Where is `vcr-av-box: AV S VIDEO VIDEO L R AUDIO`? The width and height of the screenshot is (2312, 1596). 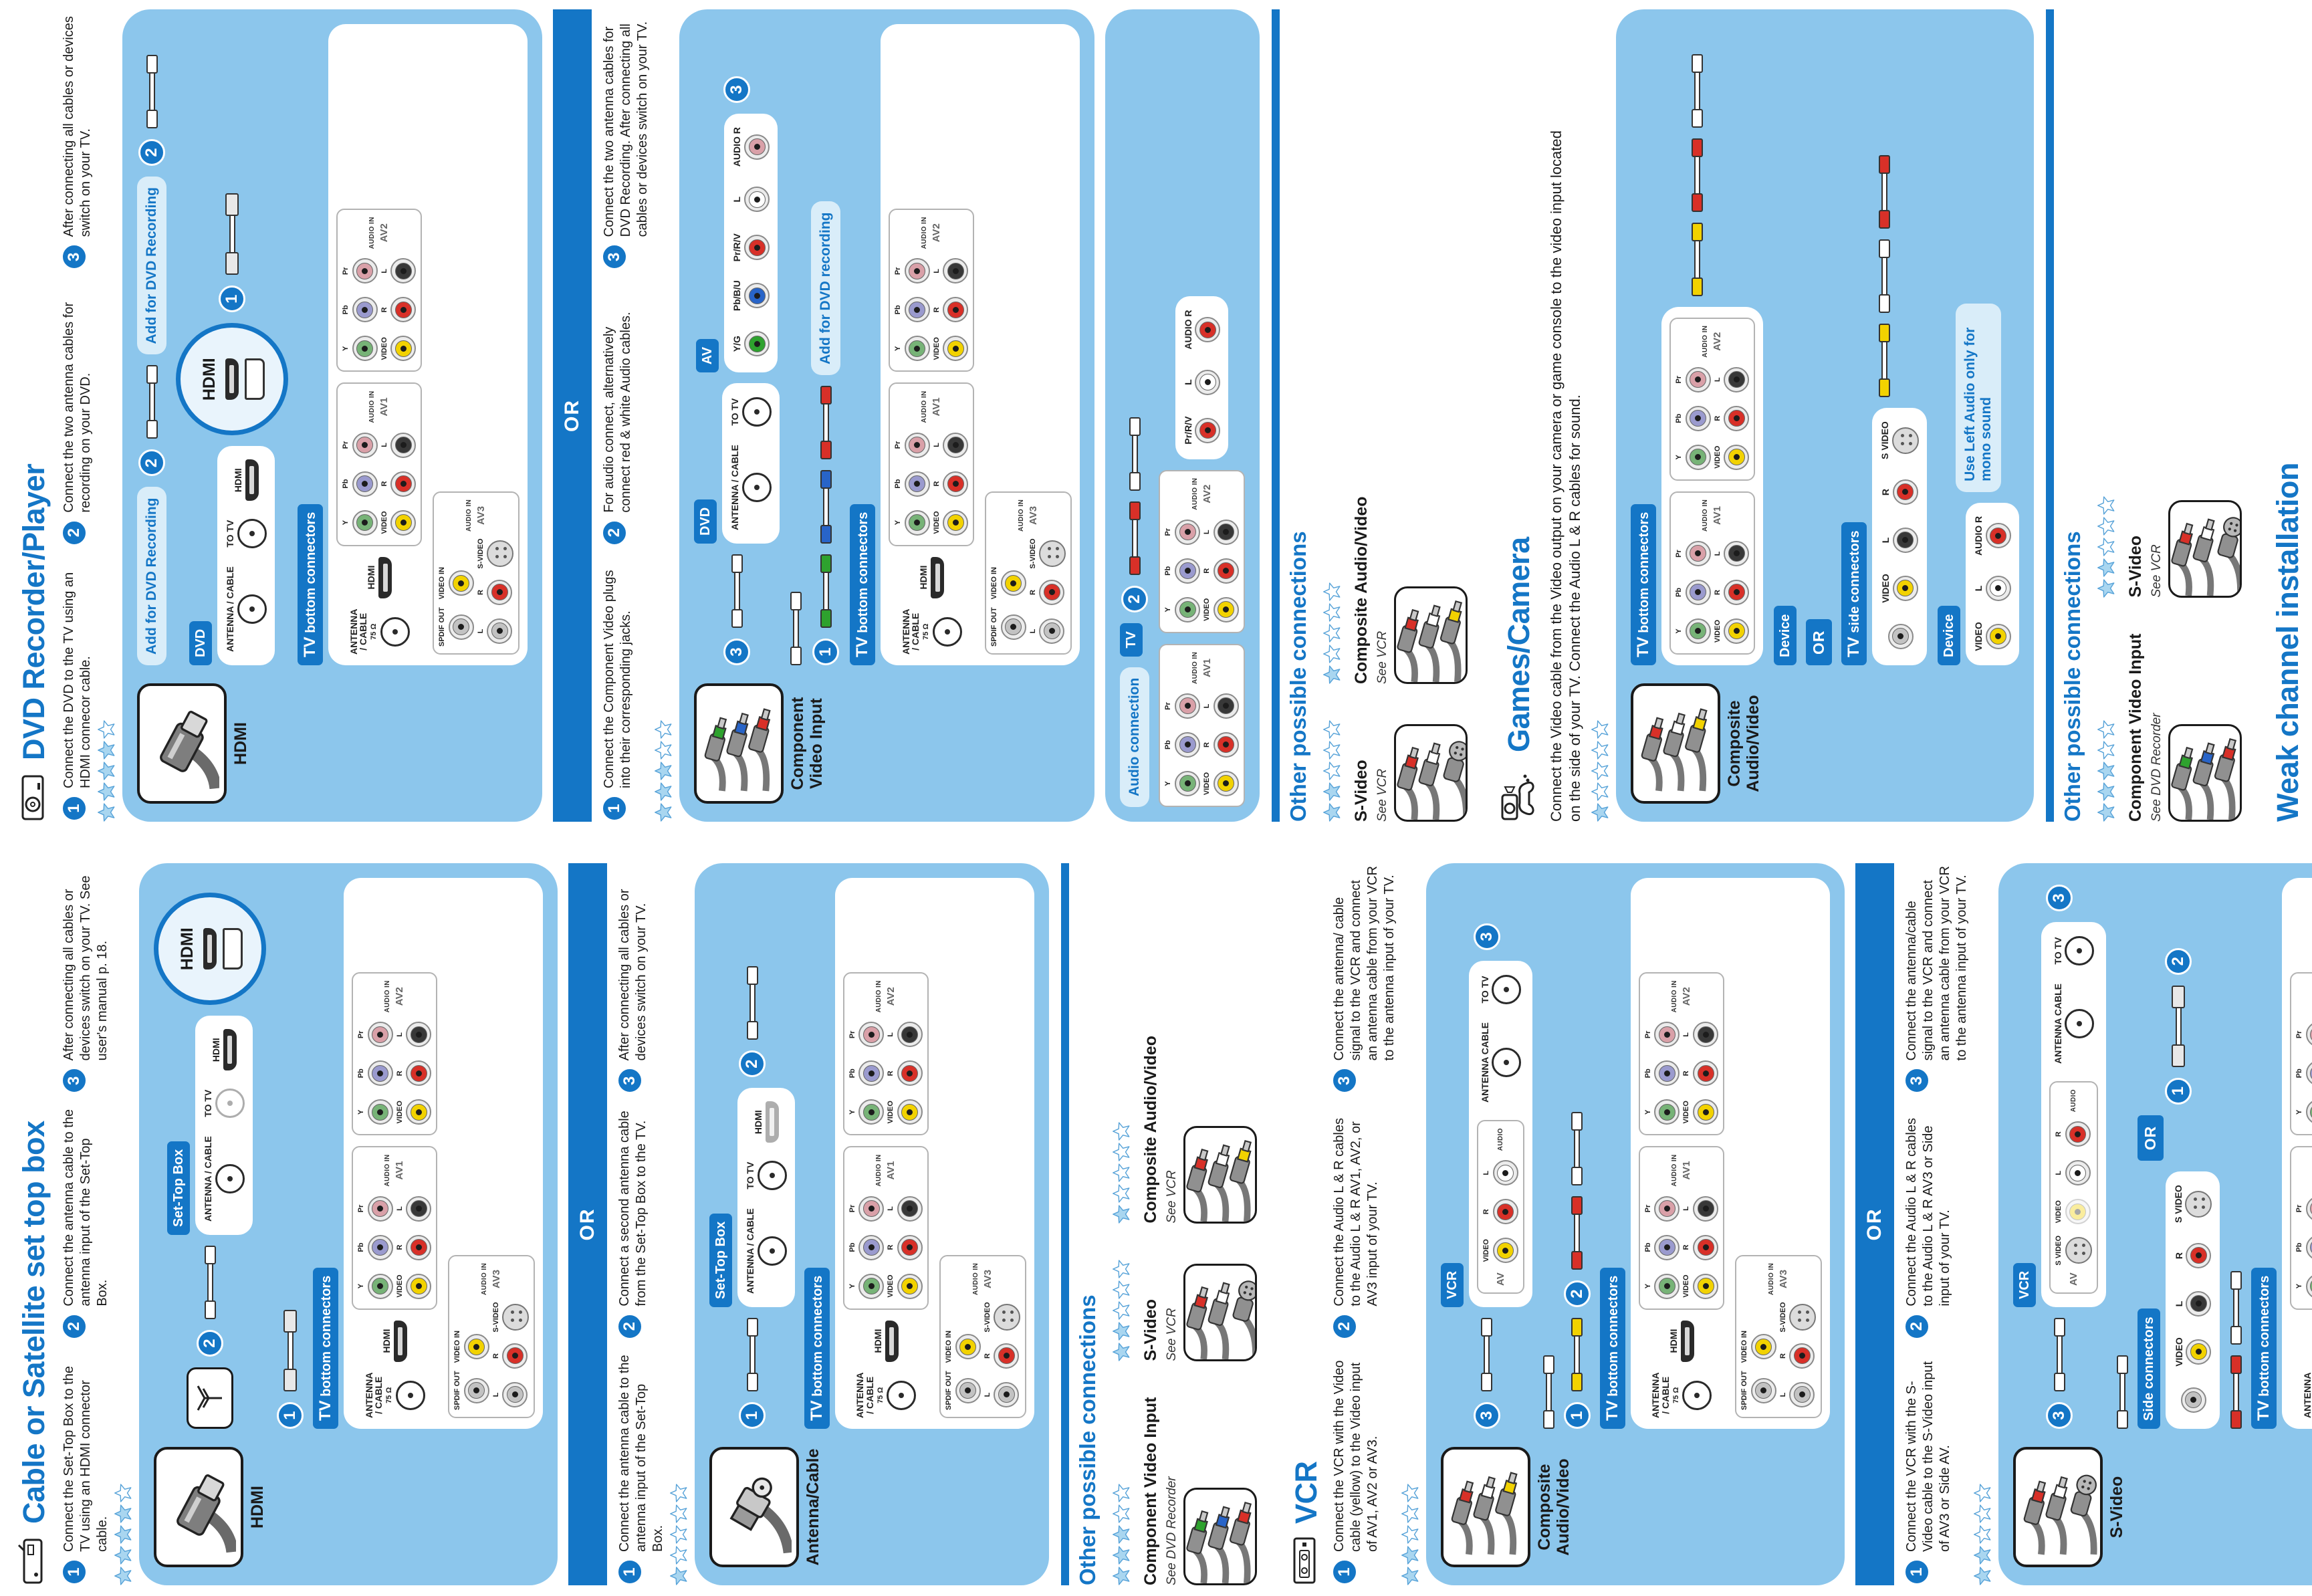
vcr-av-box: AV S VIDEO VIDEO L R AUDIO is located at coordinates (2073, 1187).